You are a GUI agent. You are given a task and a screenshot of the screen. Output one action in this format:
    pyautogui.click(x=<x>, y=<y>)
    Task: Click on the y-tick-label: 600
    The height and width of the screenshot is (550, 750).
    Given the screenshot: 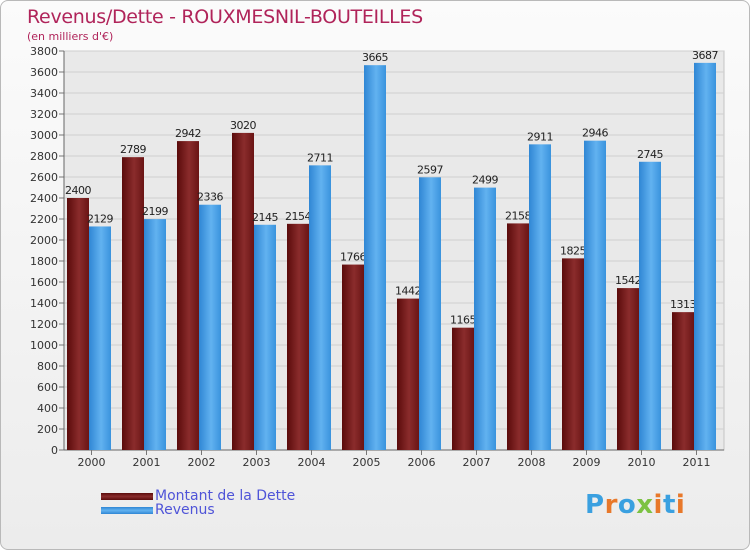 What is the action you would take?
    pyautogui.click(x=47, y=387)
    